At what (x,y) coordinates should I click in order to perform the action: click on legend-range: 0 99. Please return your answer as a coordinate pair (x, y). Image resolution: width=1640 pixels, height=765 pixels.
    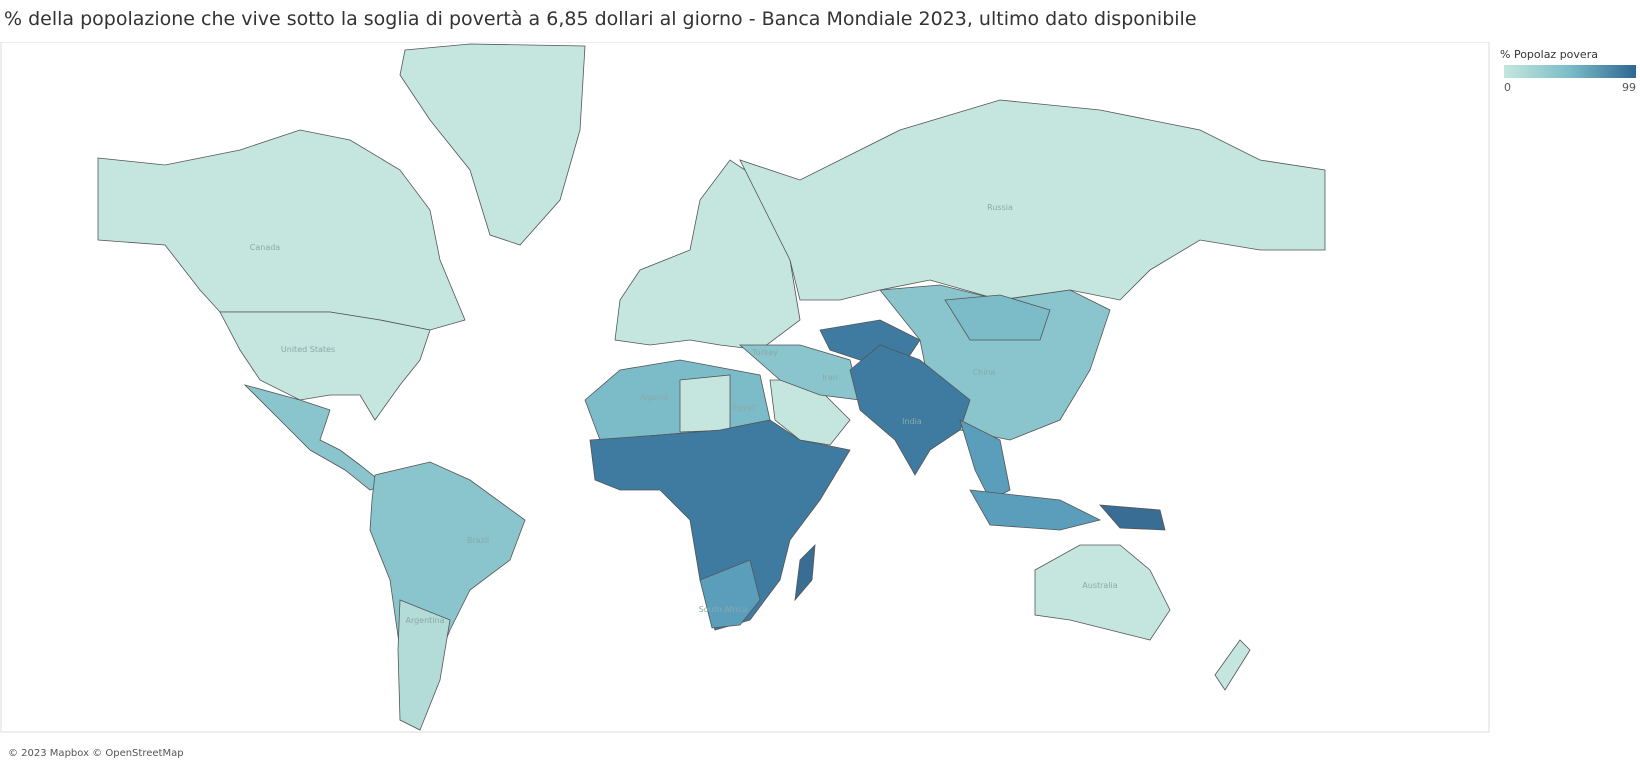
    Looking at the image, I should click on (1570, 88).